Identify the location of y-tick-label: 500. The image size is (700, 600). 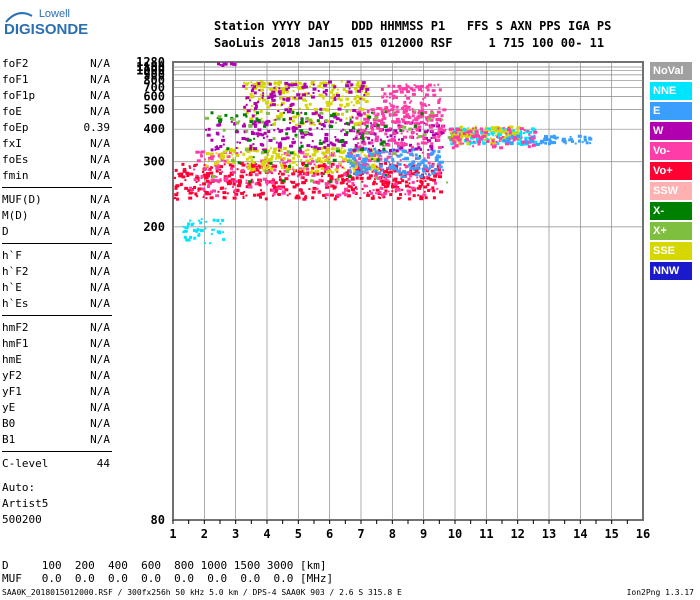
(154, 110).